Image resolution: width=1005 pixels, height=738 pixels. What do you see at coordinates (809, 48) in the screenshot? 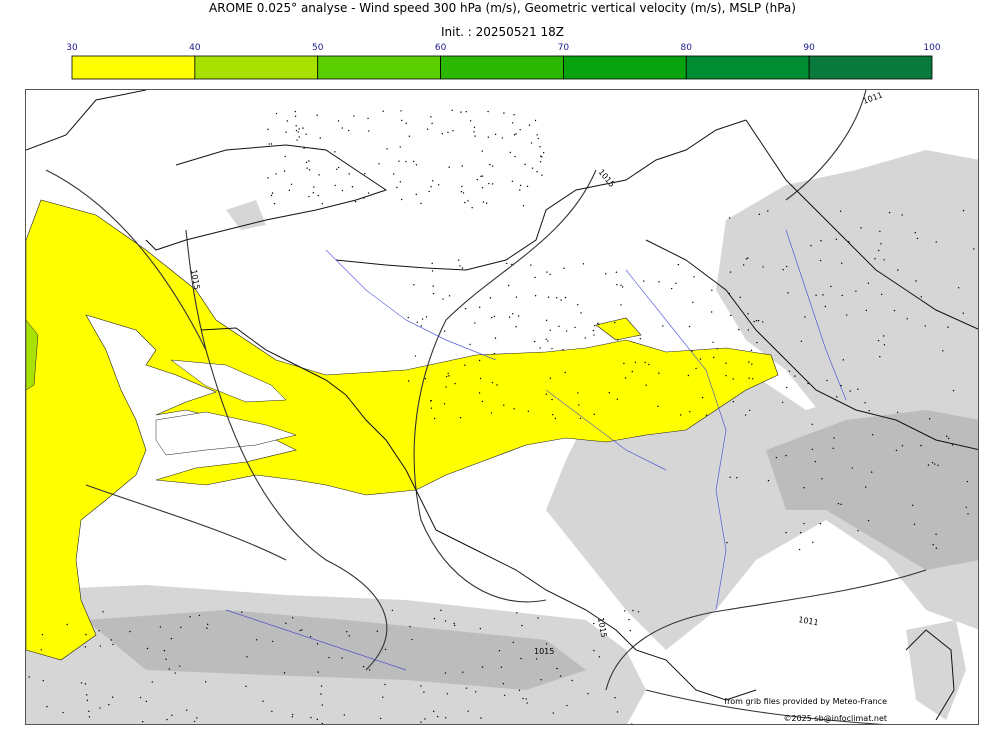
I see `colorbar-tick-label: 90` at bounding box center [809, 48].